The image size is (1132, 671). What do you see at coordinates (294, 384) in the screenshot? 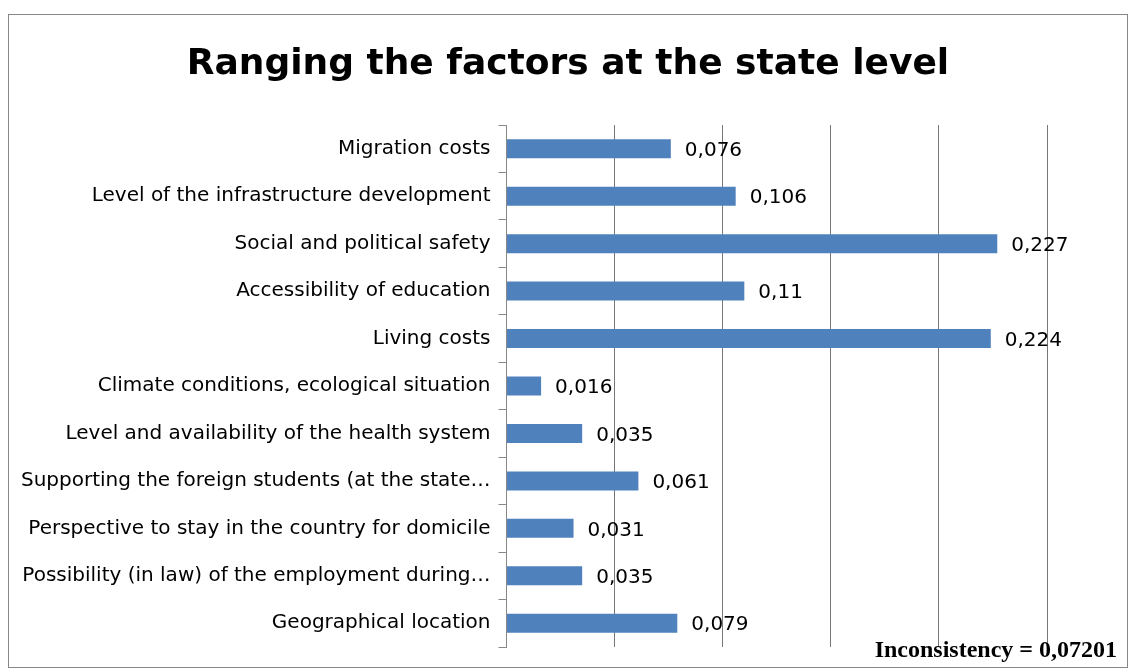
I see `y-tick-label: Climate conditions, ecological situation` at bounding box center [294, 384].